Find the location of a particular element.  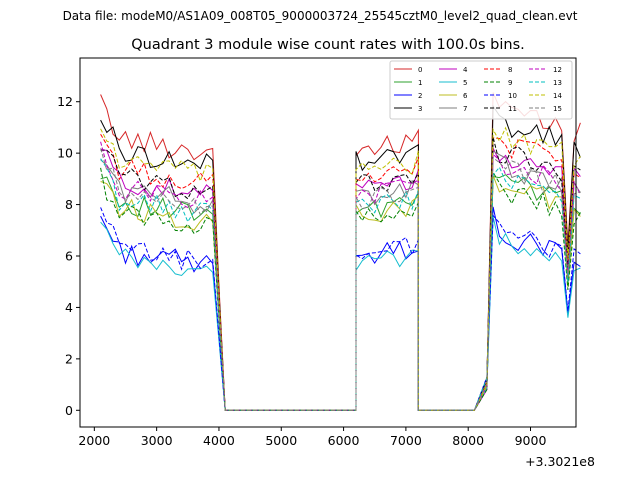

x-axis: 2000 3000 4000 5000 6000 7000 8000 9000 is located at coordinates (312, 437).